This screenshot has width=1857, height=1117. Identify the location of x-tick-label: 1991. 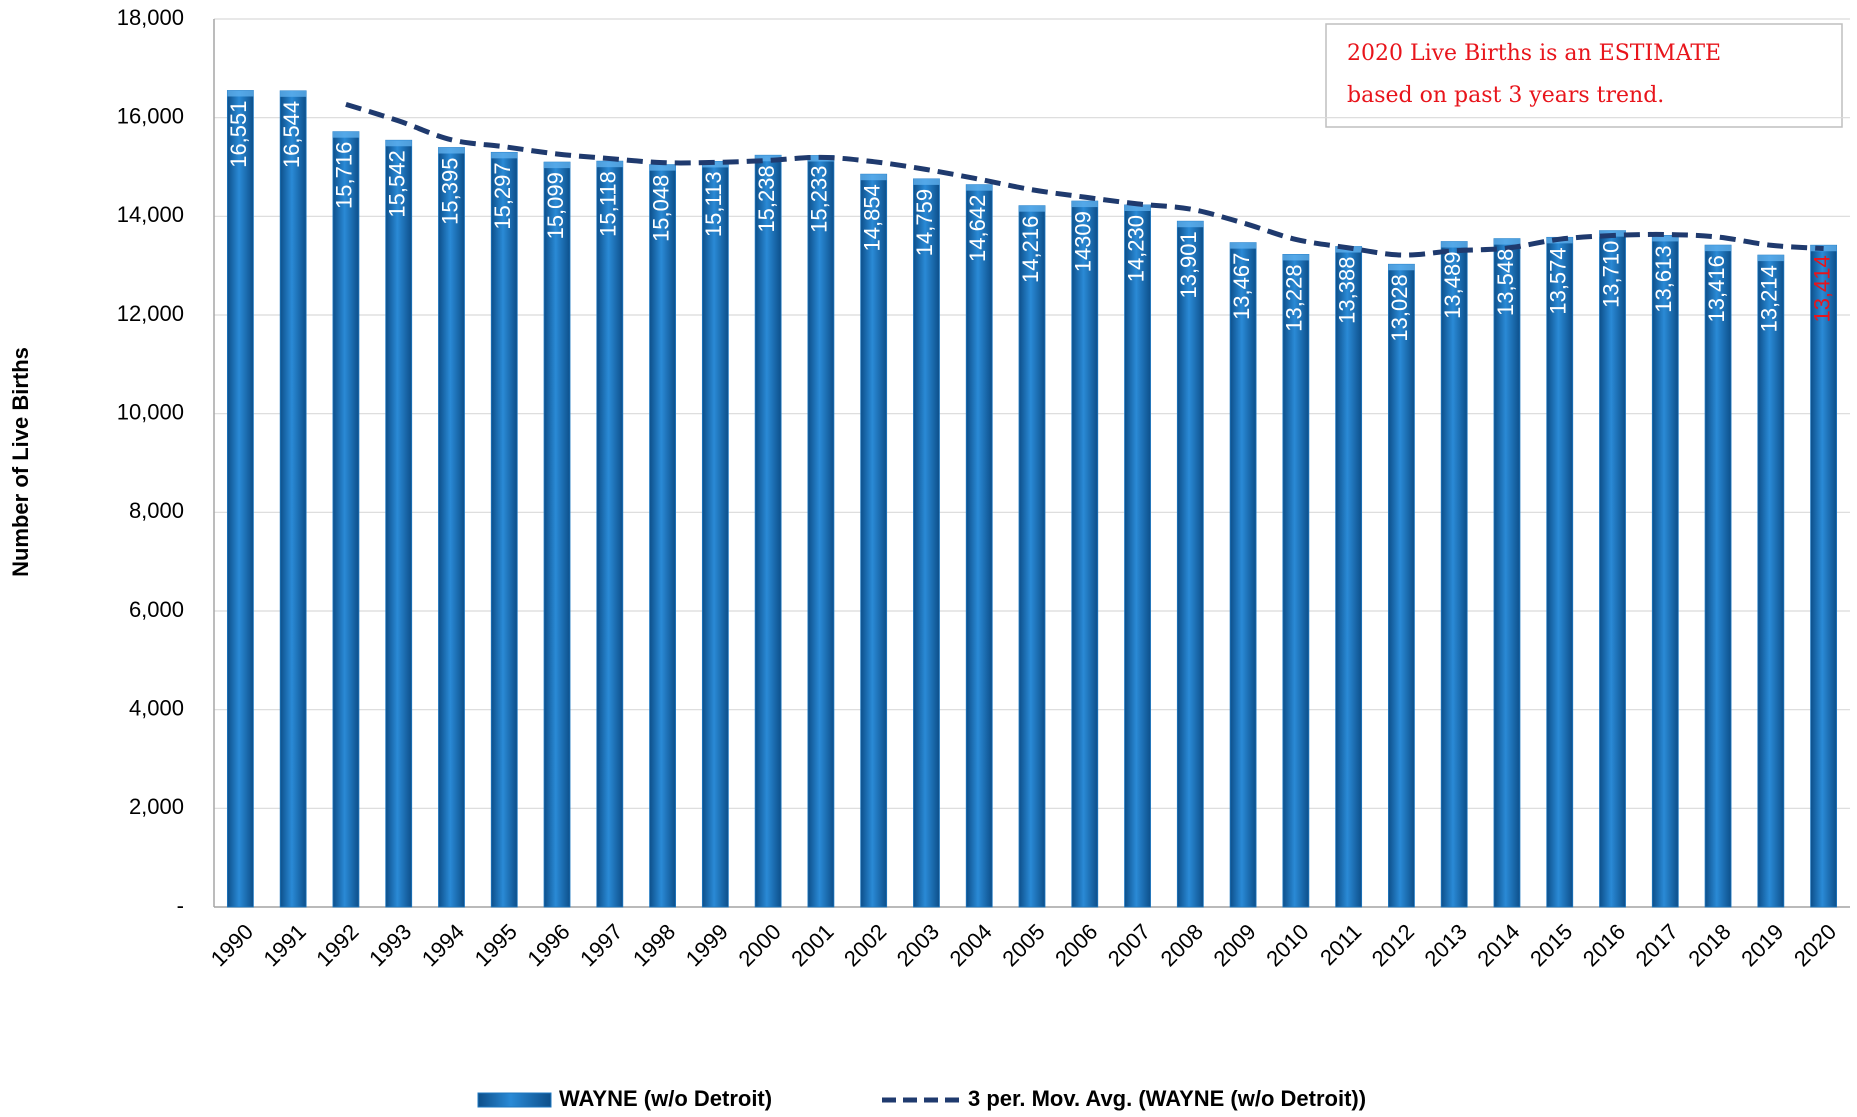
(285, 945).